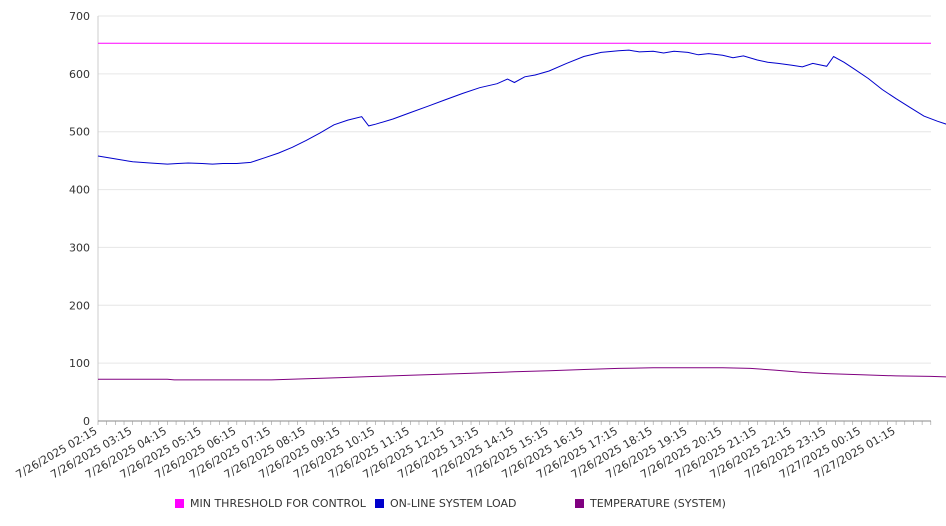 This screenshot has width=946, height=526. Describe the element at coordinates (179, 503) in the screenshot. I see `legend-swatch-threshold` at that location.